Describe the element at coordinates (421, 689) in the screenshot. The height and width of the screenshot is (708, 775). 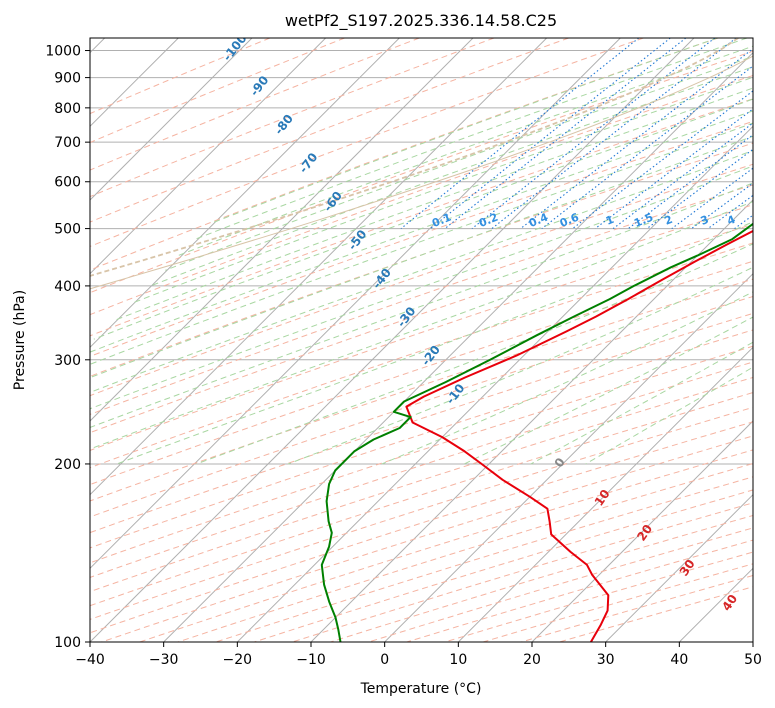
I see `x-axis-label: Temperature (°C)` at that location.